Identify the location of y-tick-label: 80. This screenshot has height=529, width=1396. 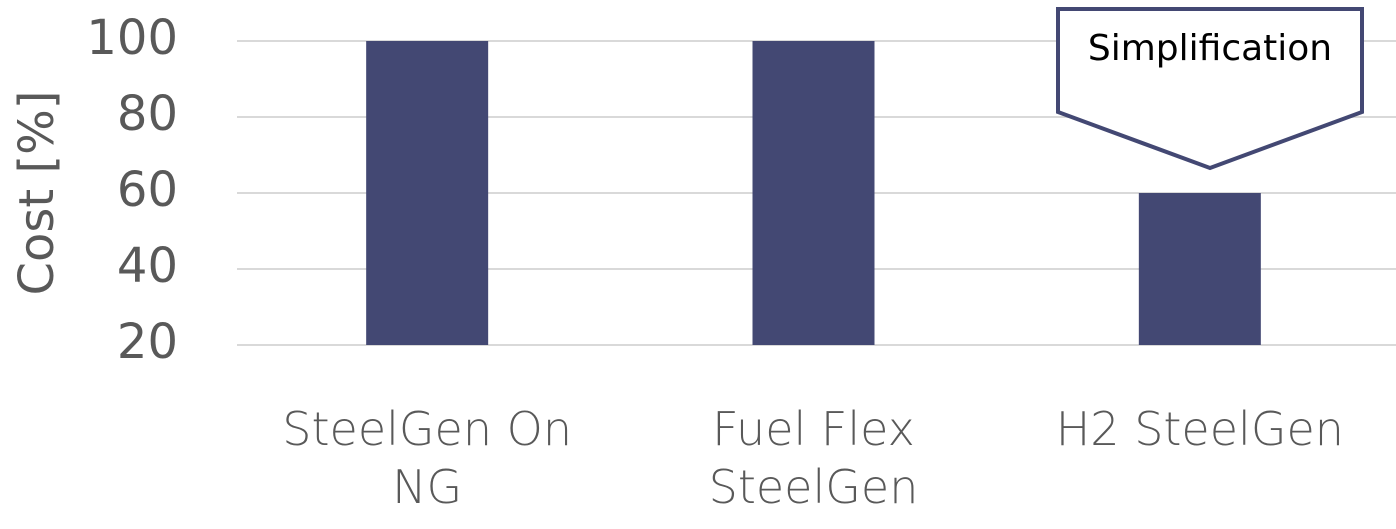
(147, 114).